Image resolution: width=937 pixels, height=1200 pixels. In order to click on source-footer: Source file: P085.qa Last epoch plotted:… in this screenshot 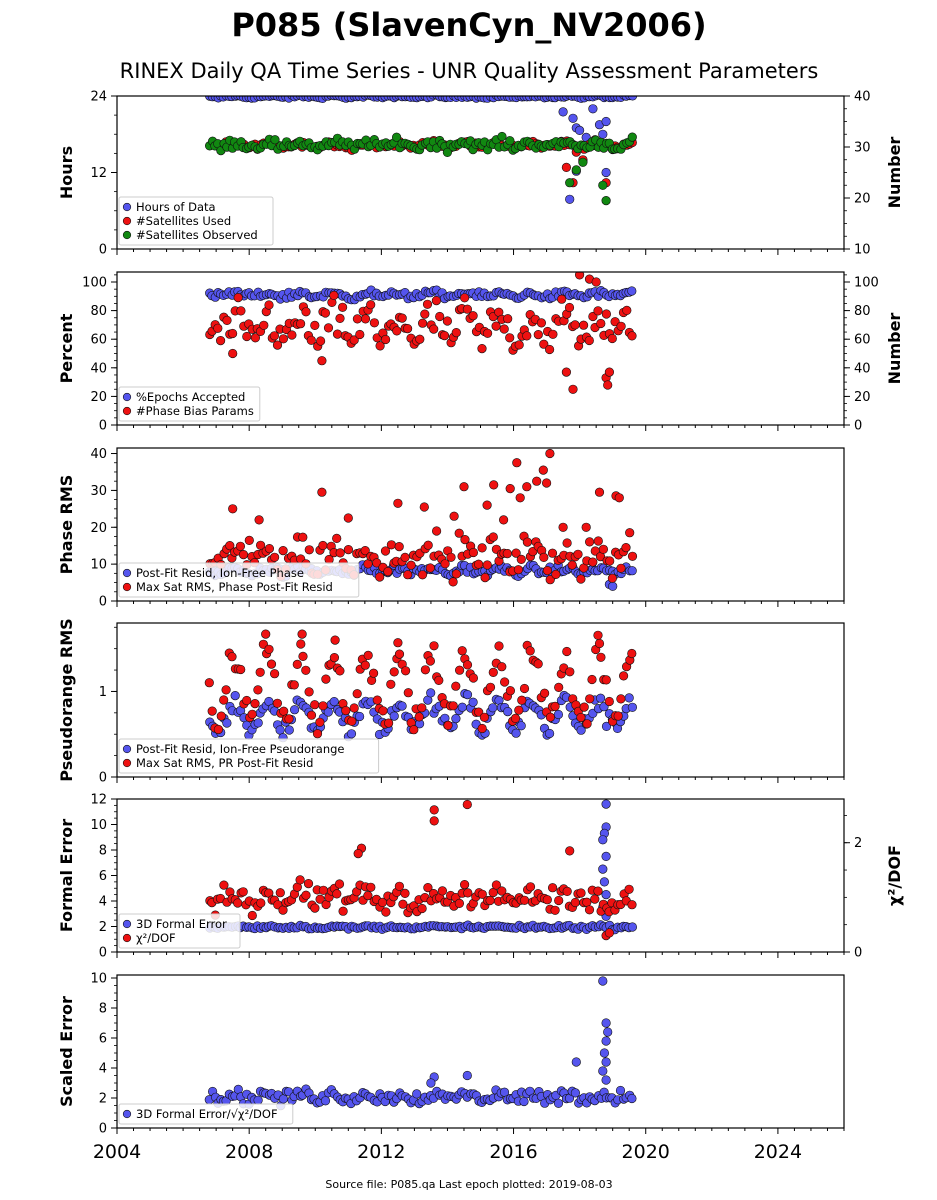, I will do `click(468, 1184)`.